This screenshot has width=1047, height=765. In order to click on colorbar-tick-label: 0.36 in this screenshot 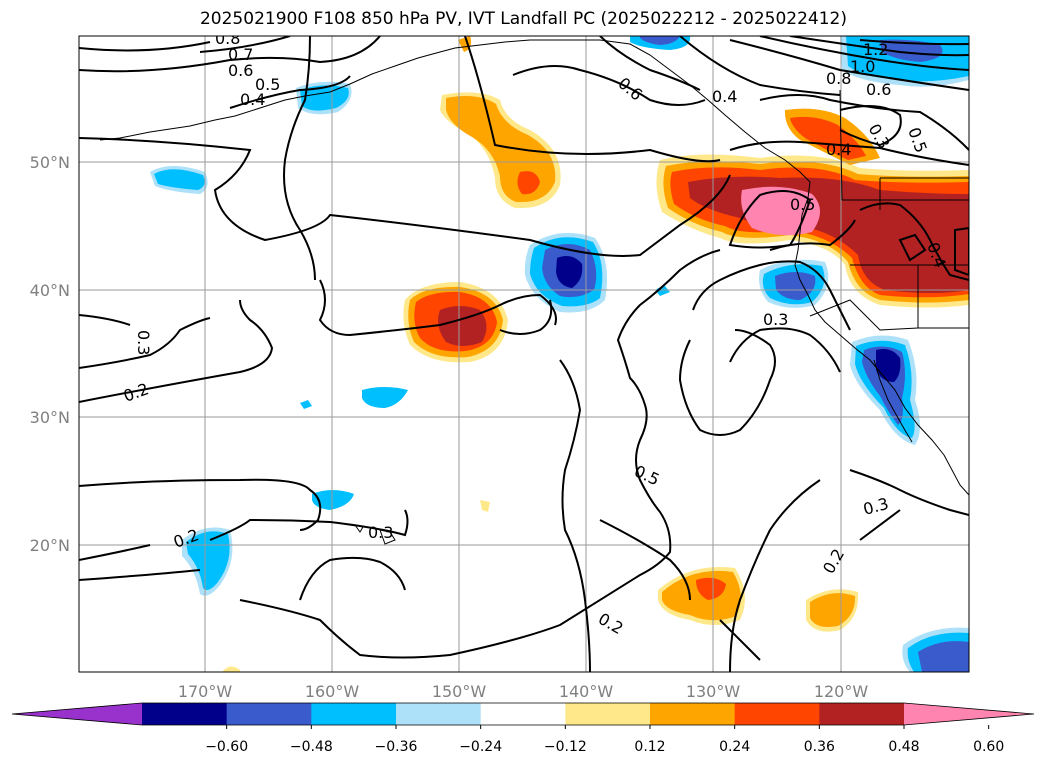, I will do `click(819, 747)`.